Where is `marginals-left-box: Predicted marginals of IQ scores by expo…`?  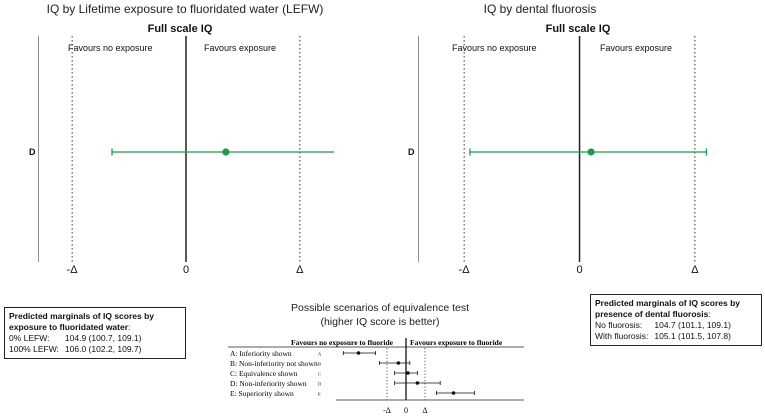 marginals-left-box: Predicted marginals of IQ scores by expo… is located at coordinates (95, 333).